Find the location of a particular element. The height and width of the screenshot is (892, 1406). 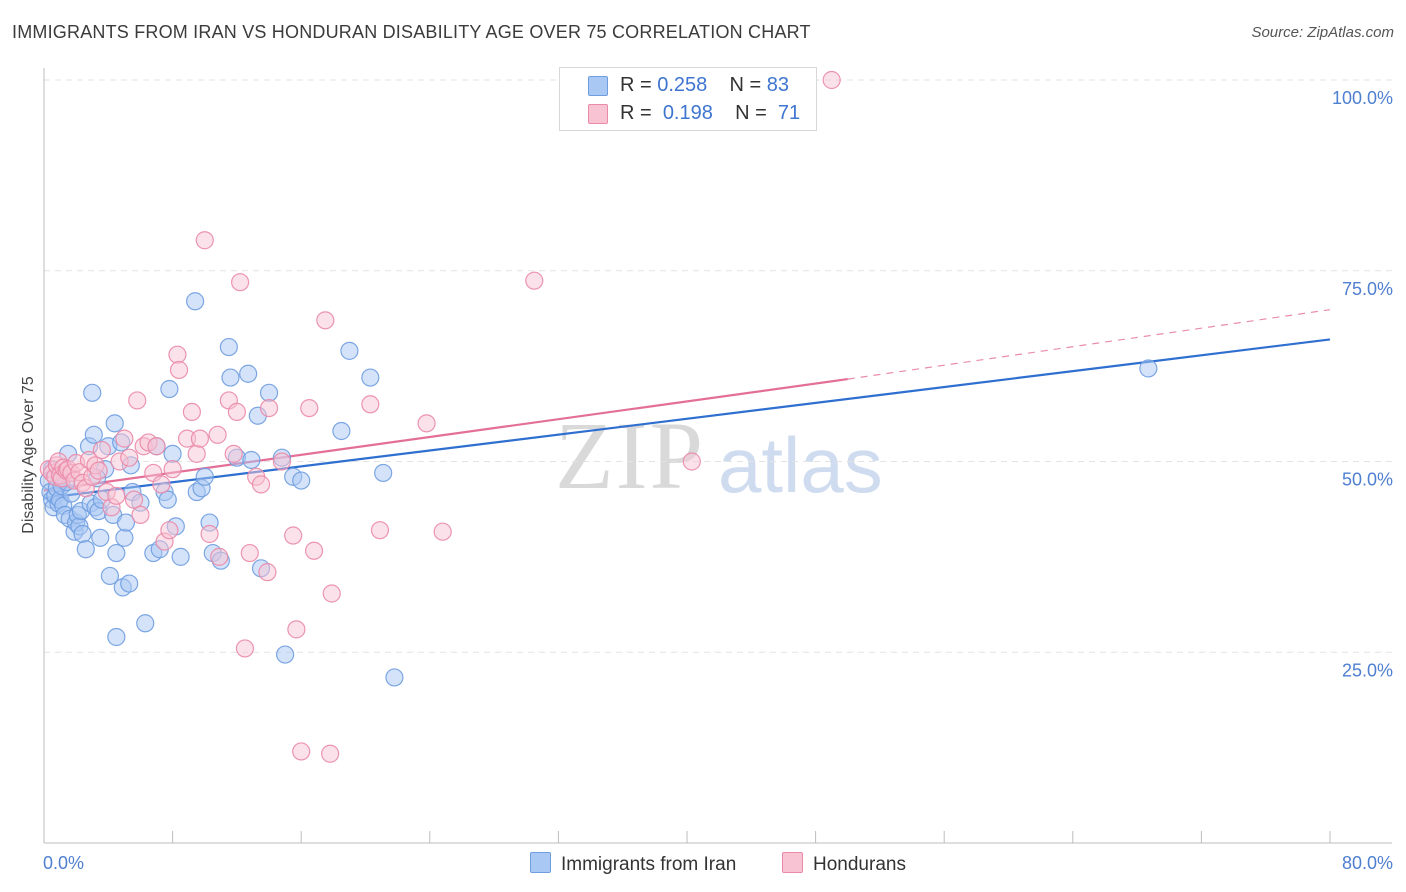

trend-line-hondurans-extrapolated is located at coordinates (1089, 344).